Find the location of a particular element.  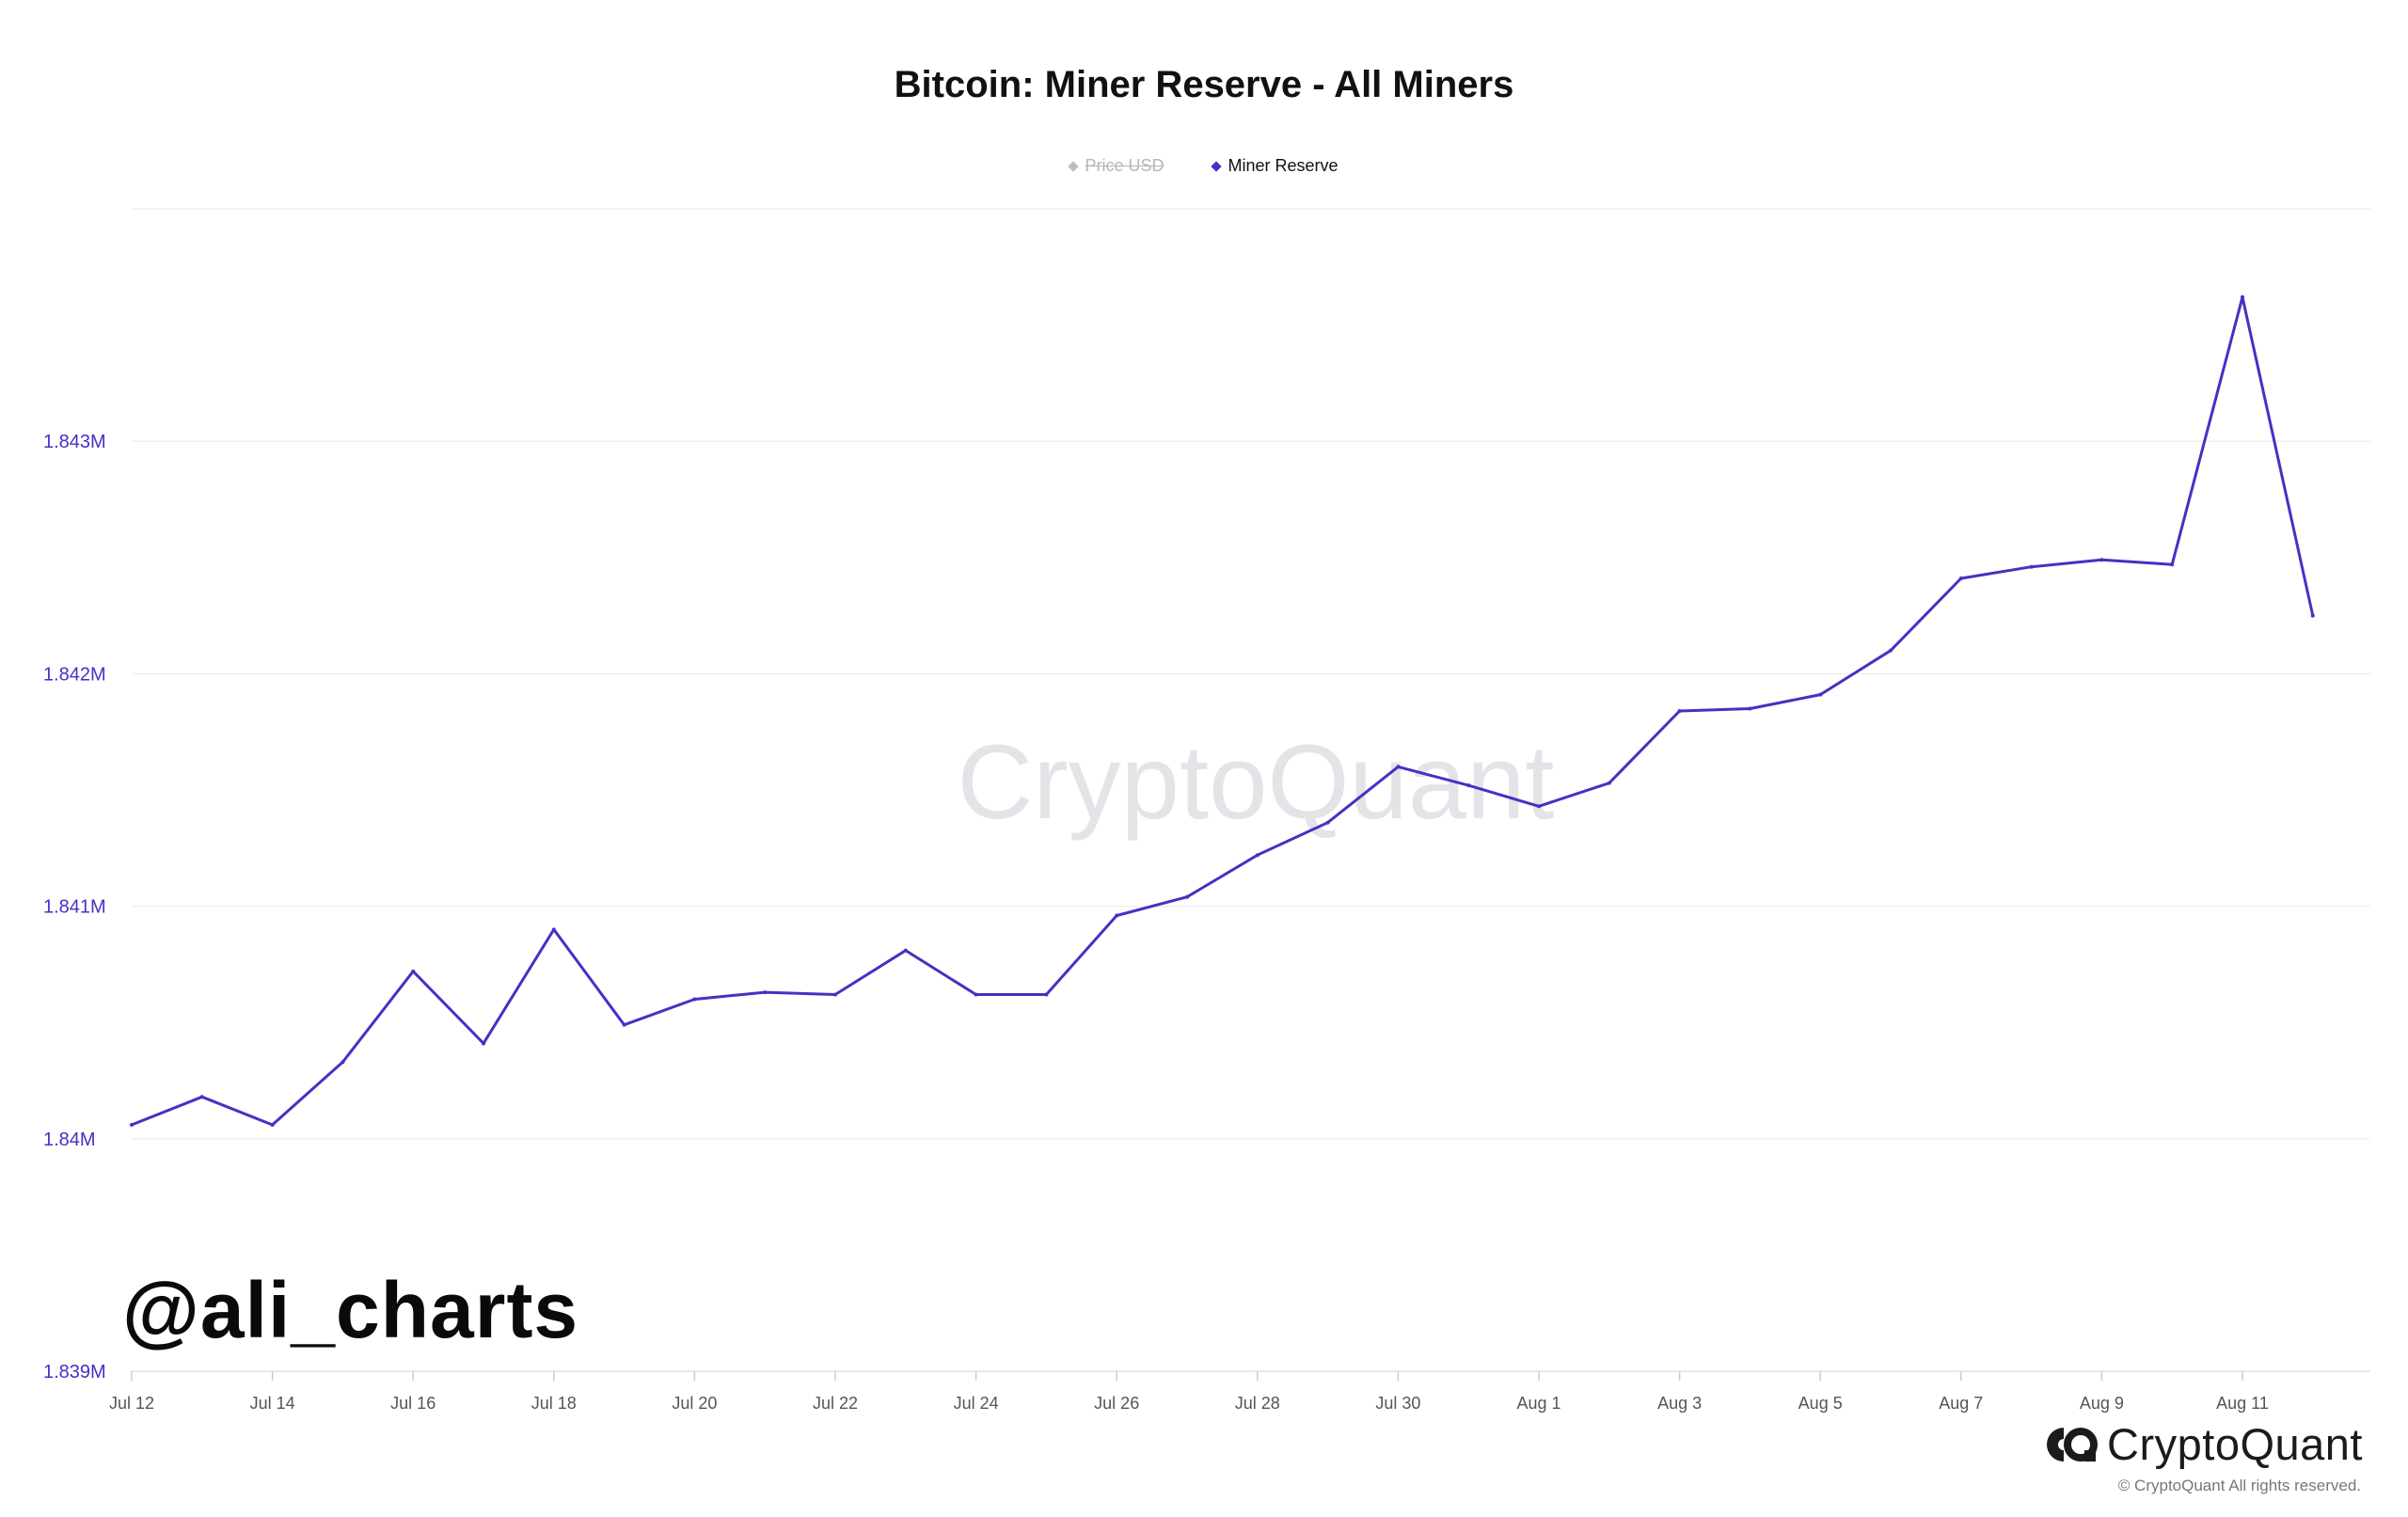

x-tick-label: Aug 11 is located at coordinates (2242, 1403).